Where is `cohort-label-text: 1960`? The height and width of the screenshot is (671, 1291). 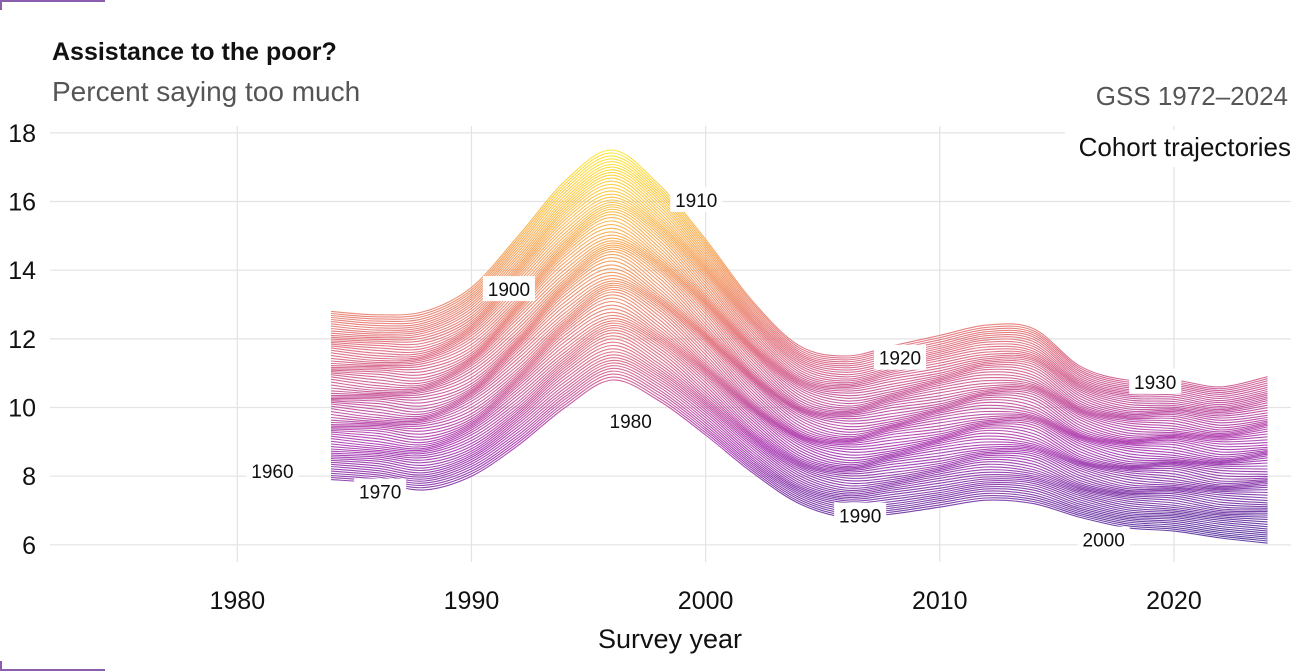
cohort-label-text: 1960 is located at coordinates (272, 472).